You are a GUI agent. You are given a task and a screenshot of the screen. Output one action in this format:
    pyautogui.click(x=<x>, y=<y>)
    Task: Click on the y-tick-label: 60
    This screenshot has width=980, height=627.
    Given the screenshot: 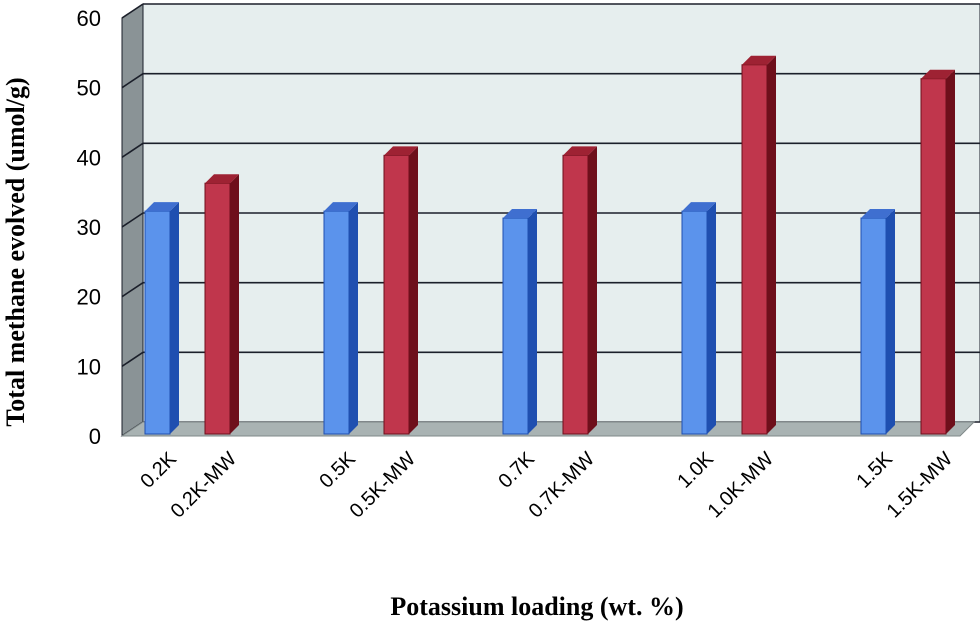 What is the action you would take?
    pyautogui.click(x=89, y=18)
    